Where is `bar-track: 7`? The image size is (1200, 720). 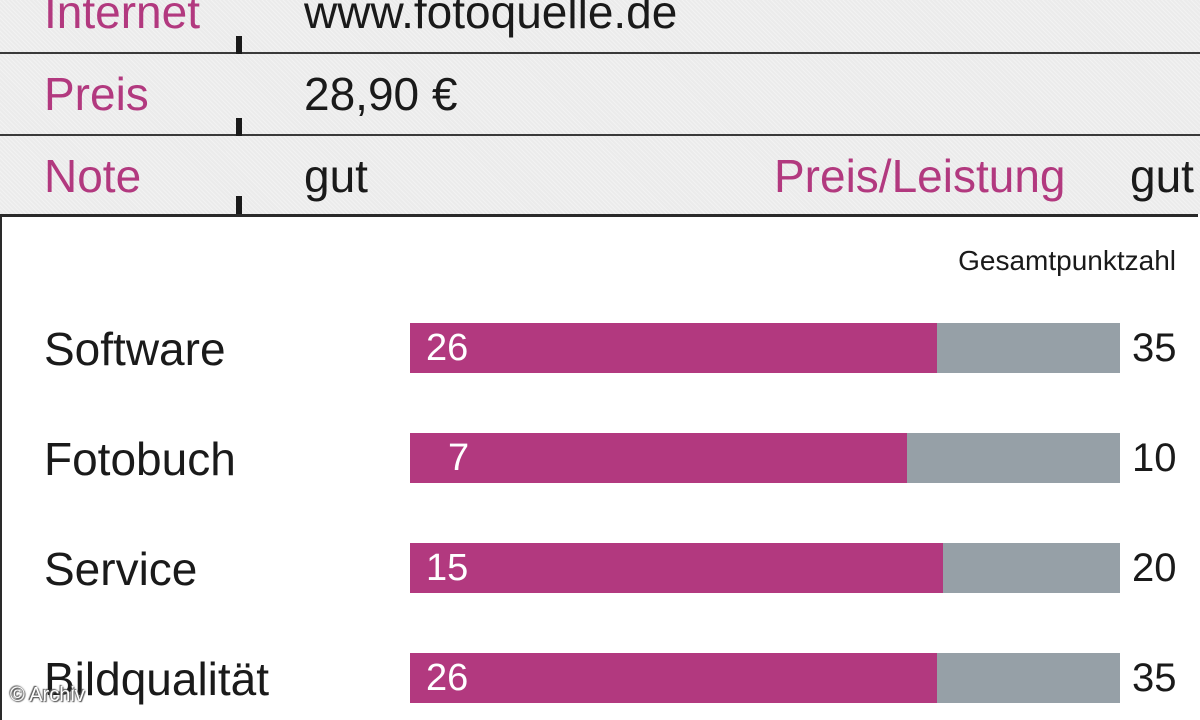 bar-track: 7 is located at coordinates (765, 458).